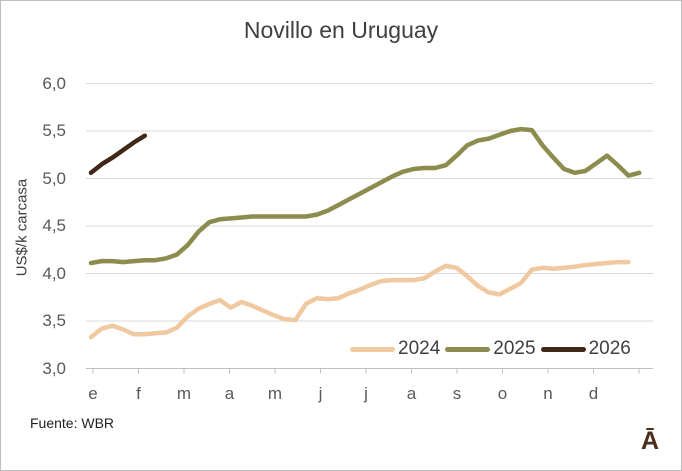 The height and width of the screenshot is (471, 682). I want to click on y-tick-label: 4,0, so click(54, 273).